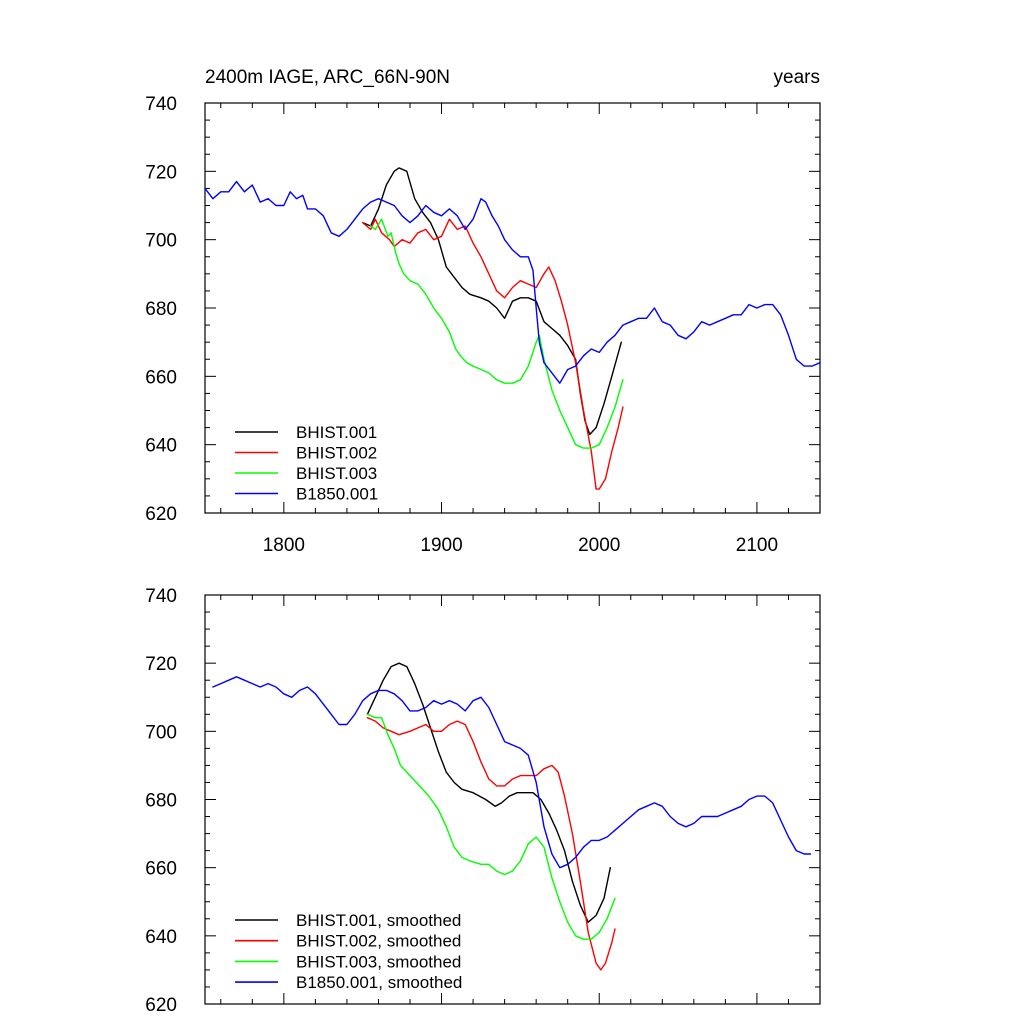 The height and width of the screenshot is (1024, 1024). Describe the element at coordinates (379, 982) in the screenshot. I see `legend-label: B1850.001, smoothed` at that location.